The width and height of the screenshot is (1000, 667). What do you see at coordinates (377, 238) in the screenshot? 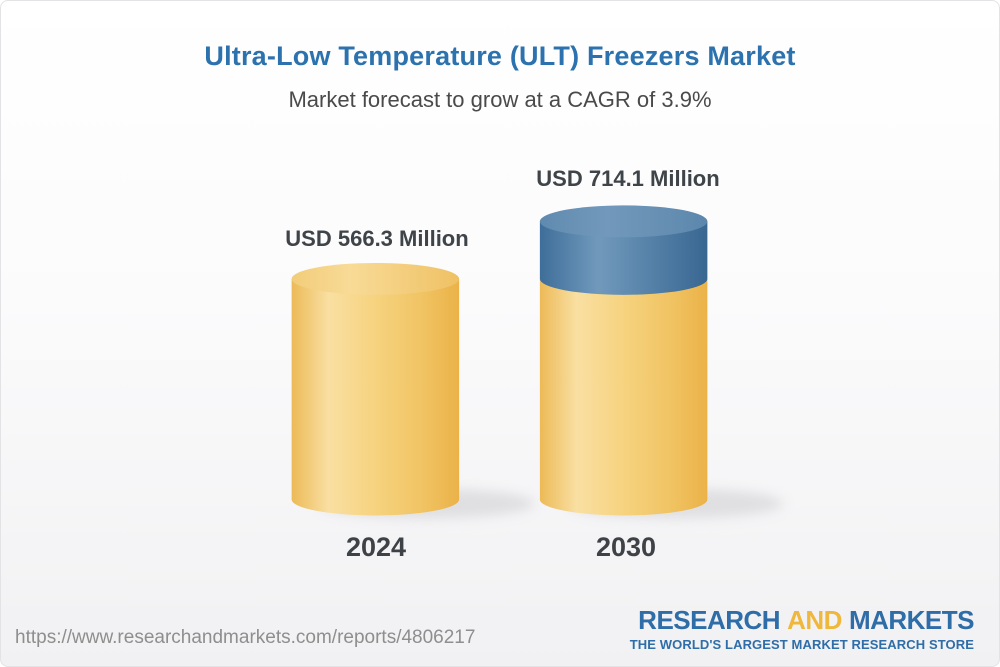
I see `value-label-2024: USD 566.3 Million` at bounding box center [377, 238].